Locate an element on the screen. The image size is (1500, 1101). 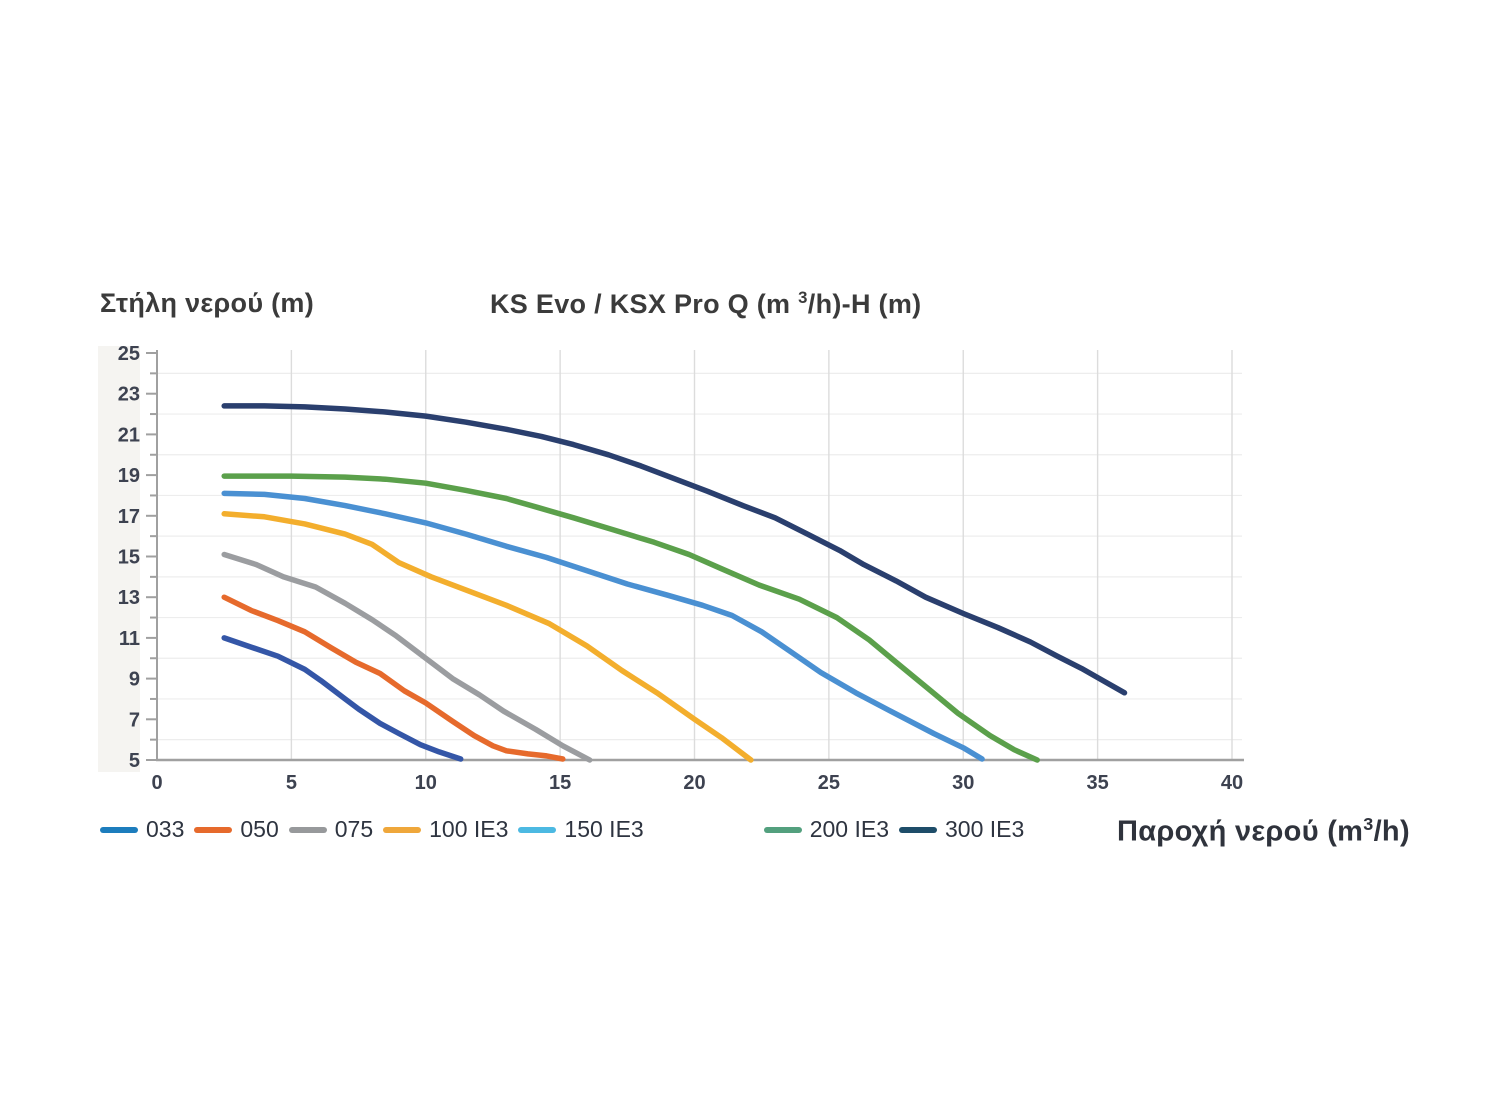
legend-label: 100 IE3 is located at coordinates (469, 829).